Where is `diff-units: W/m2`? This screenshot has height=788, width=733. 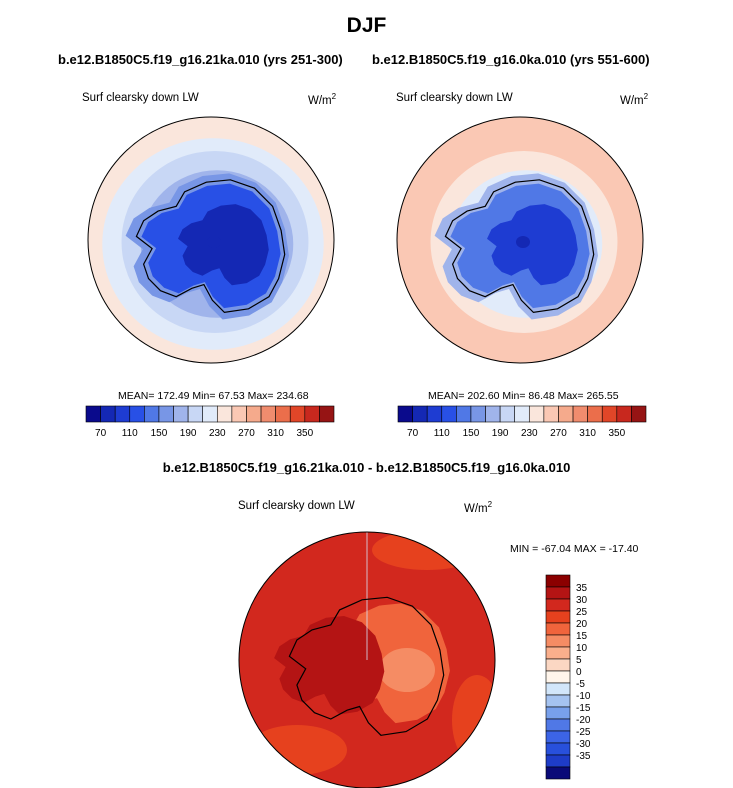
diff-units: W/m2 is located at coordinates (478, 507).